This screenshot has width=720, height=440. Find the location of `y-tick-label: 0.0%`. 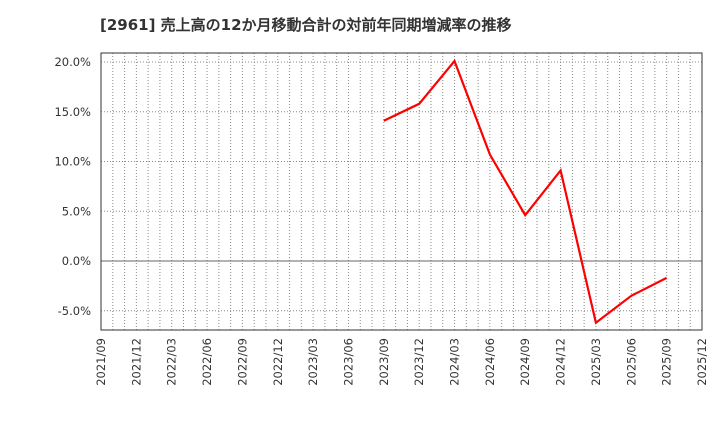

y-tick-label: 0.0% is located at coordinates (76, 261).